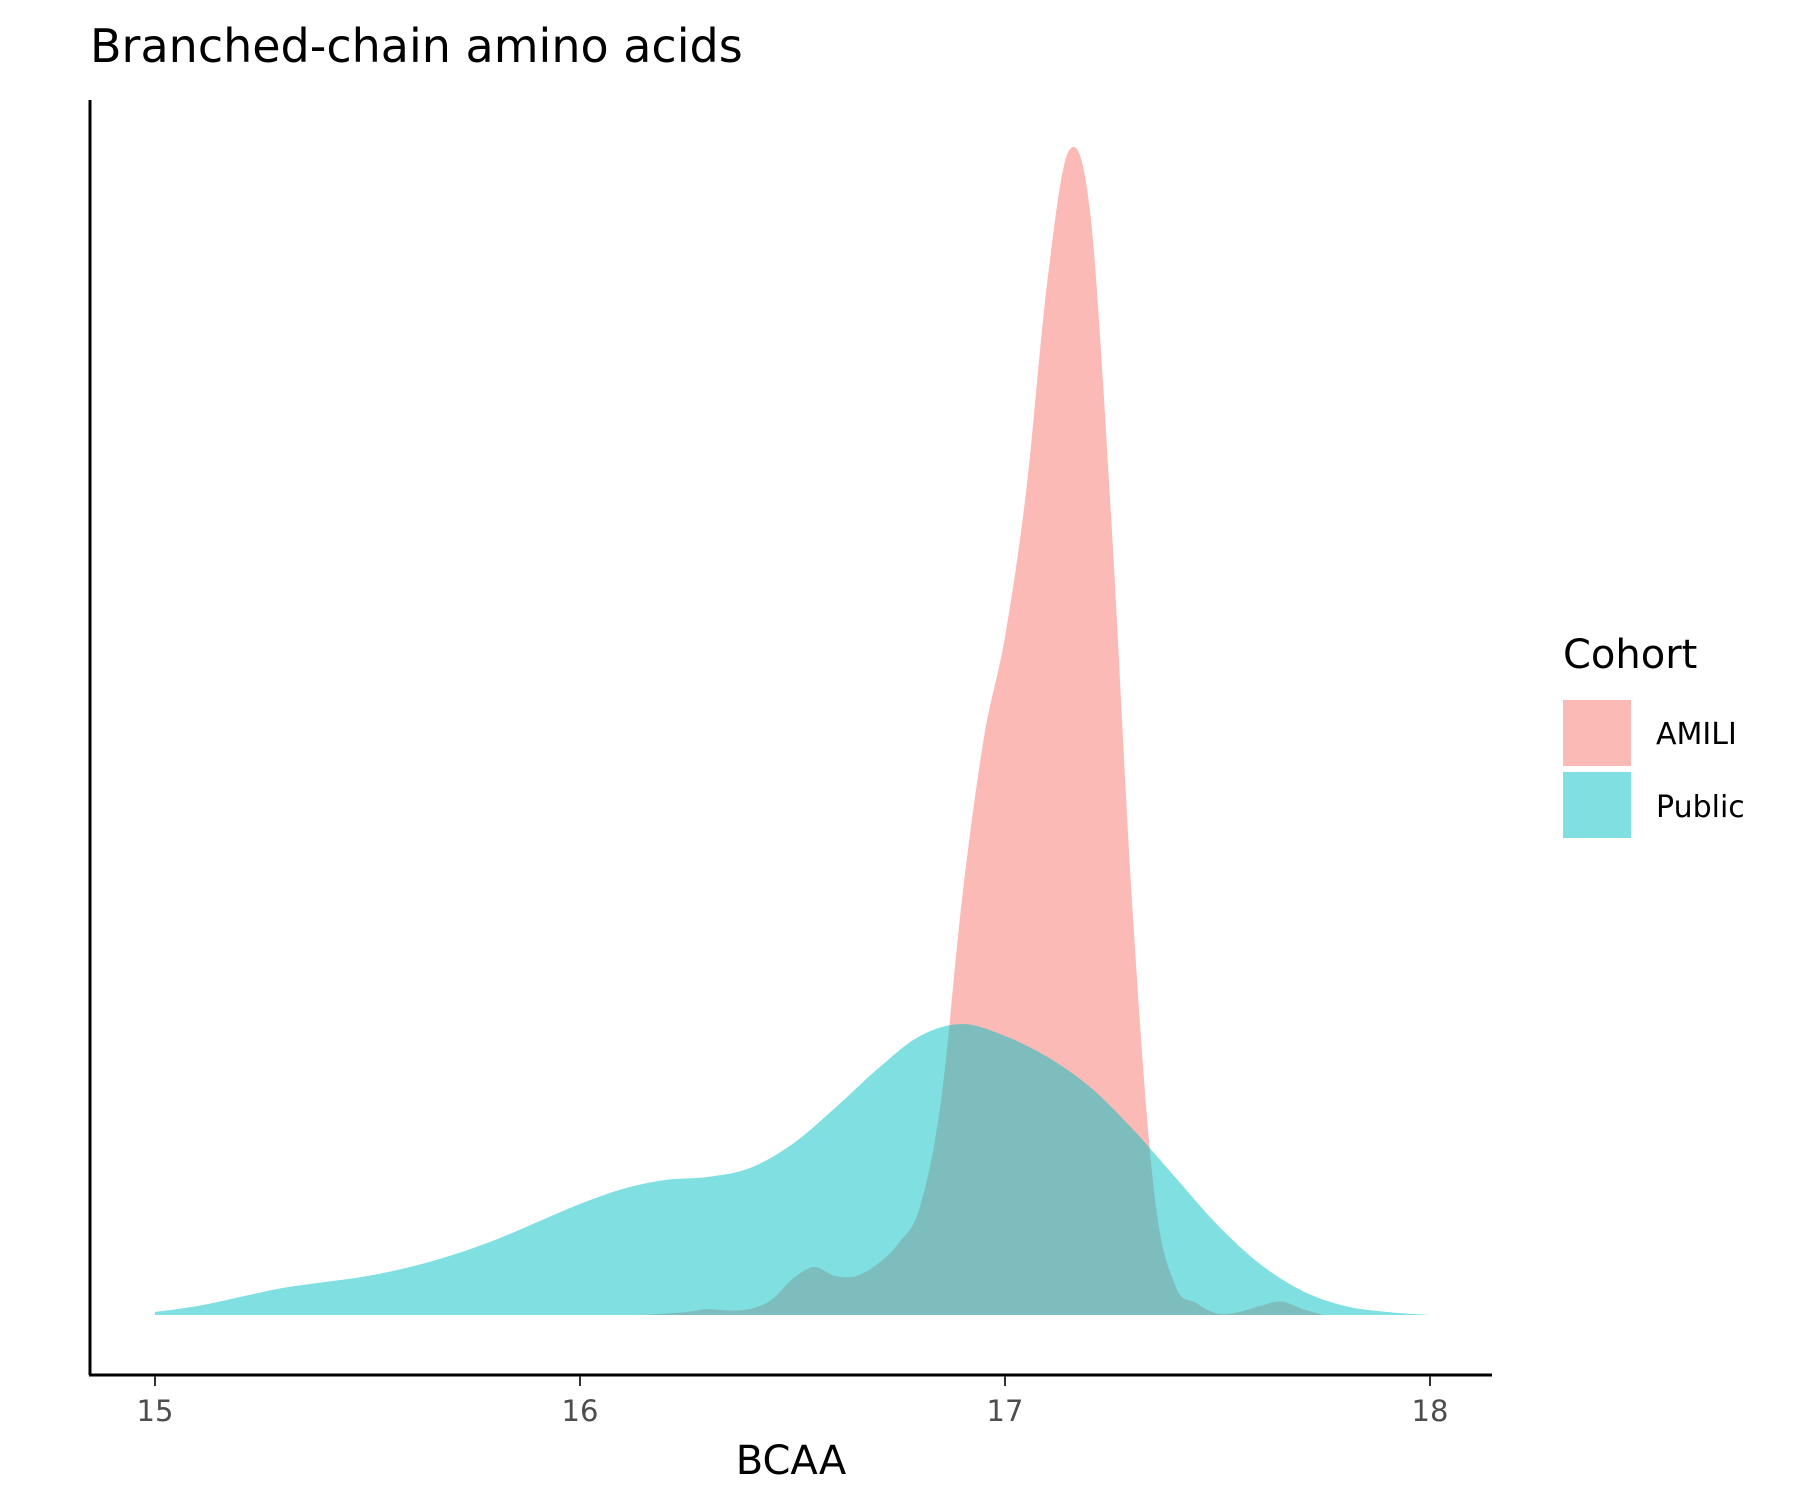 Image resolution: width=1800 pixels, height=1500 pixels. I want to click on legend-label-public: Public, so click(1700, 807).